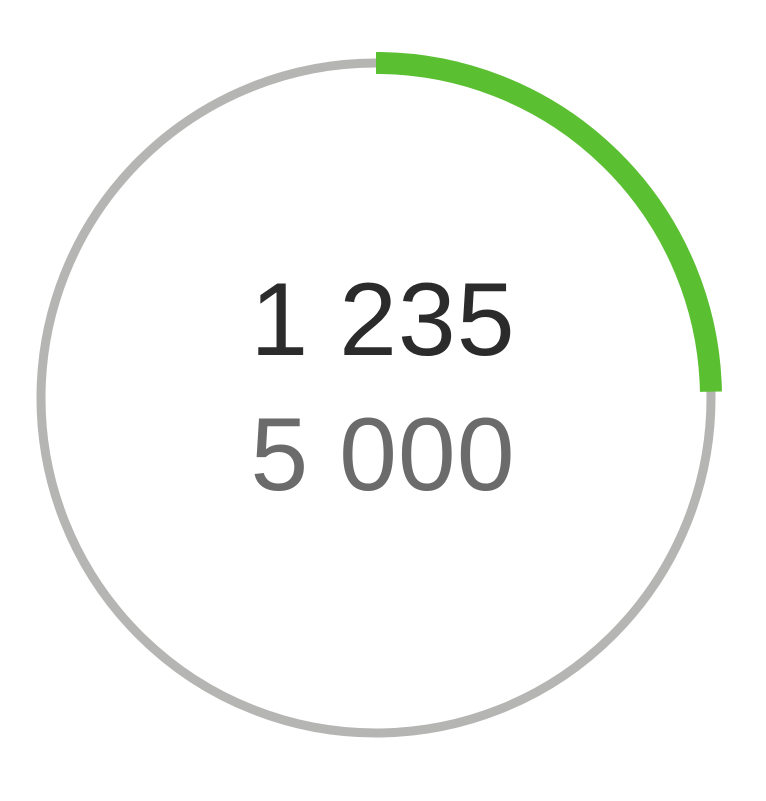  What do you see at coordinates (383, 455) in the screenshot?
I see `goal-steps-value: 5 000` at bounding box center [383, 455].